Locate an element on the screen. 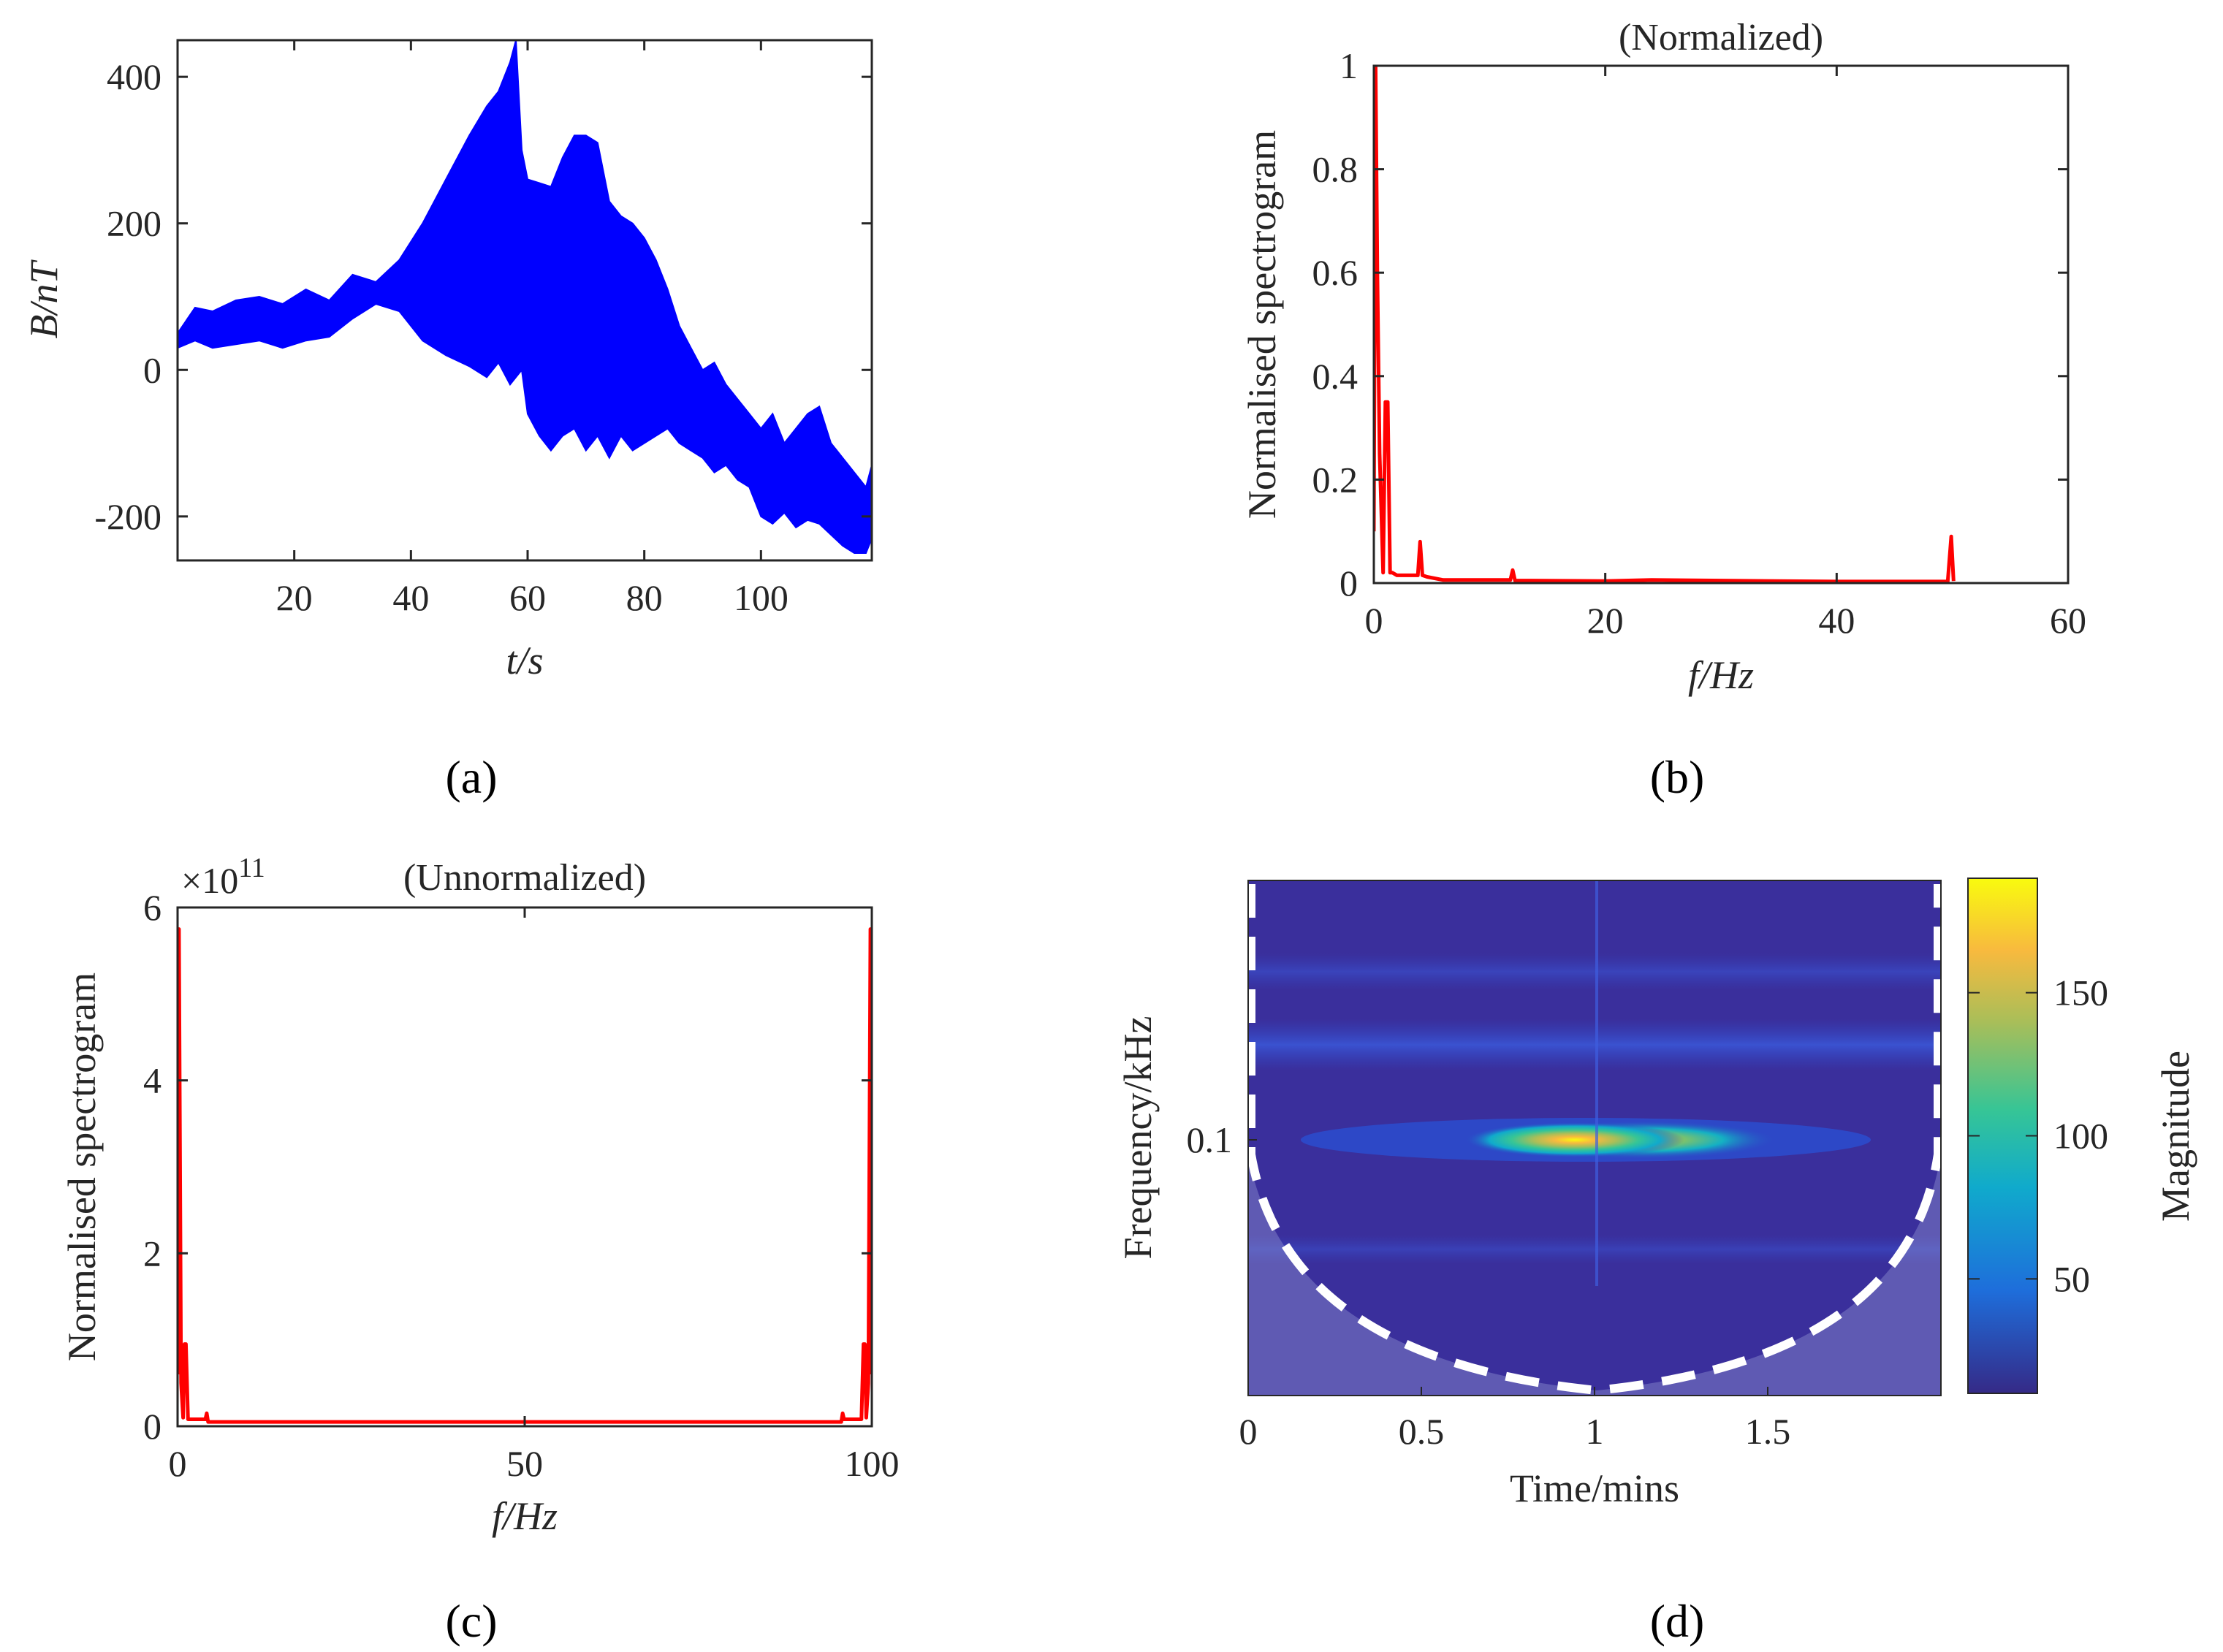  b-title: (Normalized) is located at coordinates (1721, 37).